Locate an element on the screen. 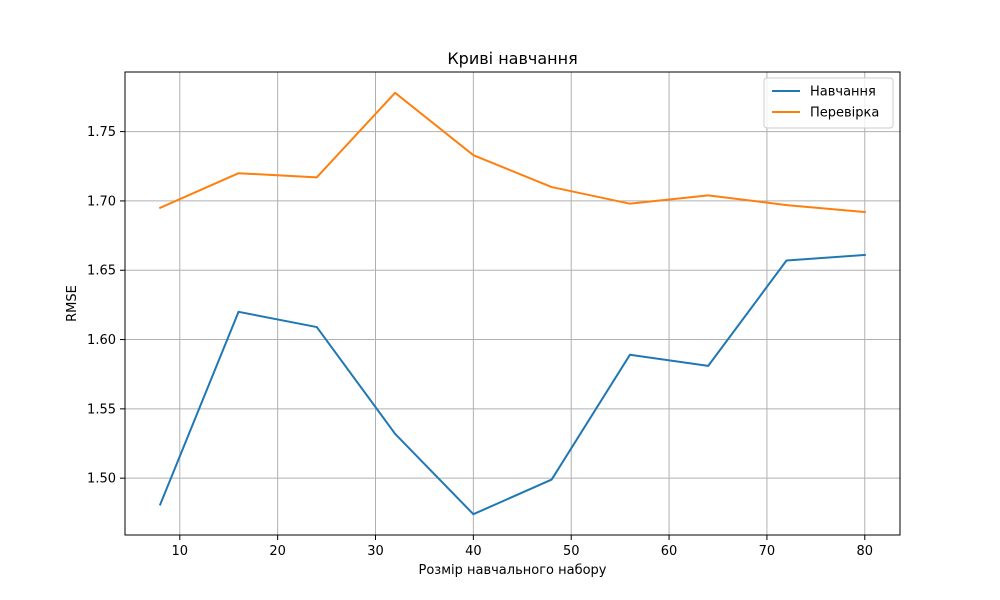 This screenshot has width=1000, height=600. y-tick-label: 1.65 is located at coordinates (101, 271).